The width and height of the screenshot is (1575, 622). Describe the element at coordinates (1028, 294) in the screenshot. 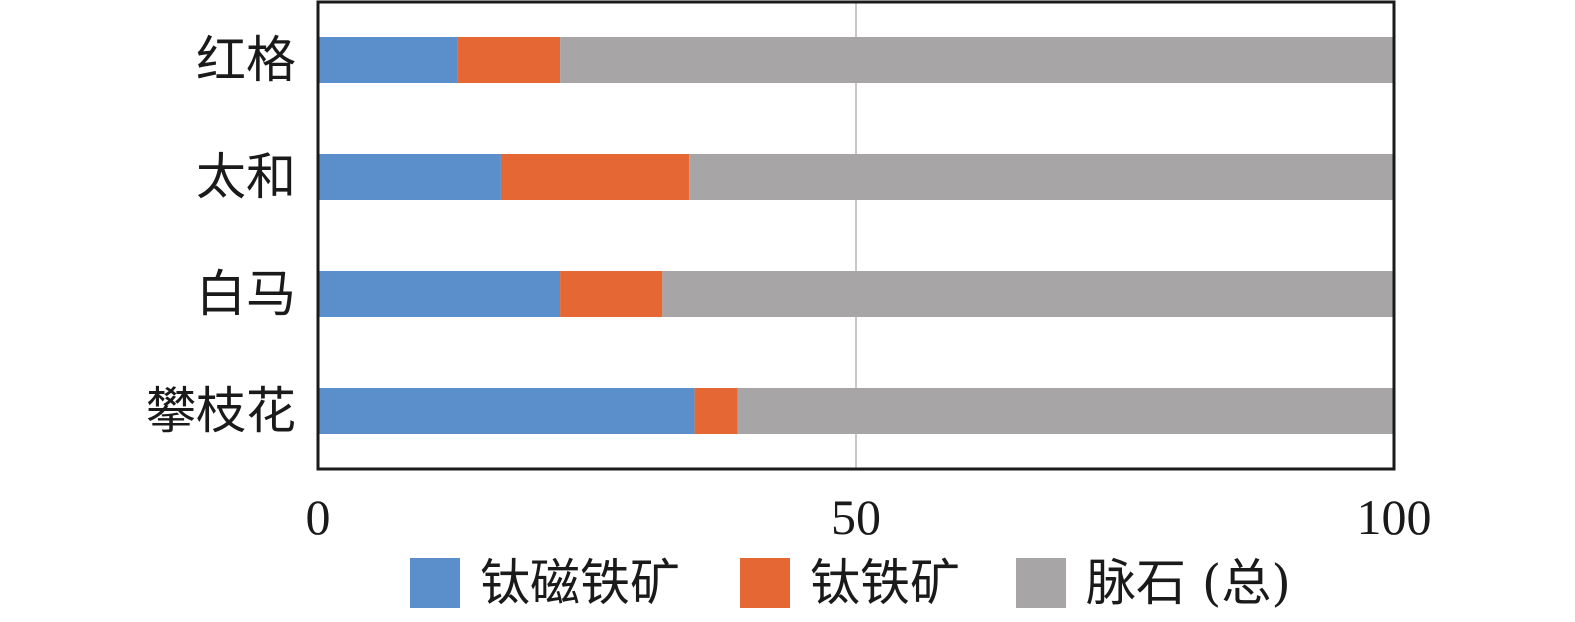

I see `bar-白马-脉石 (总)` at that location.